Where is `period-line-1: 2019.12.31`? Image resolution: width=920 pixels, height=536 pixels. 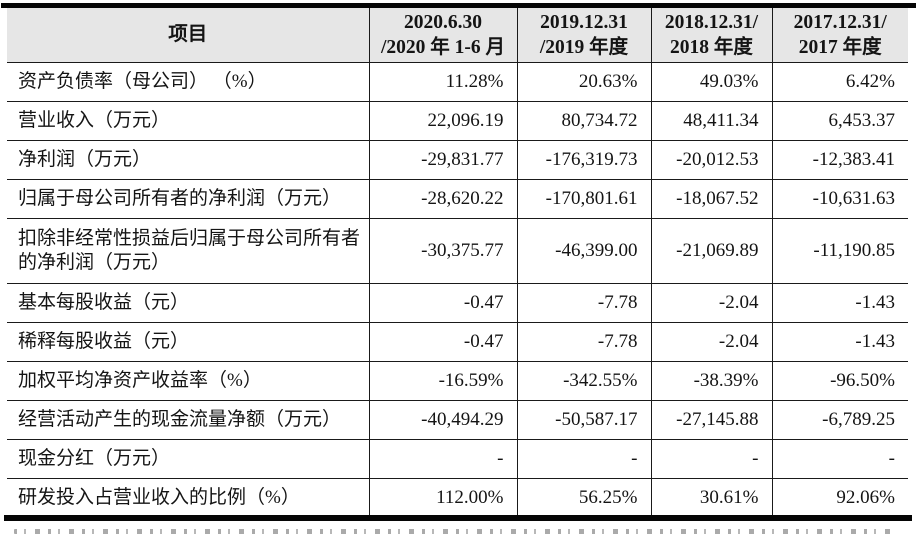
period-line-1: 2019.12.31 is located at coordinates (584, 22).